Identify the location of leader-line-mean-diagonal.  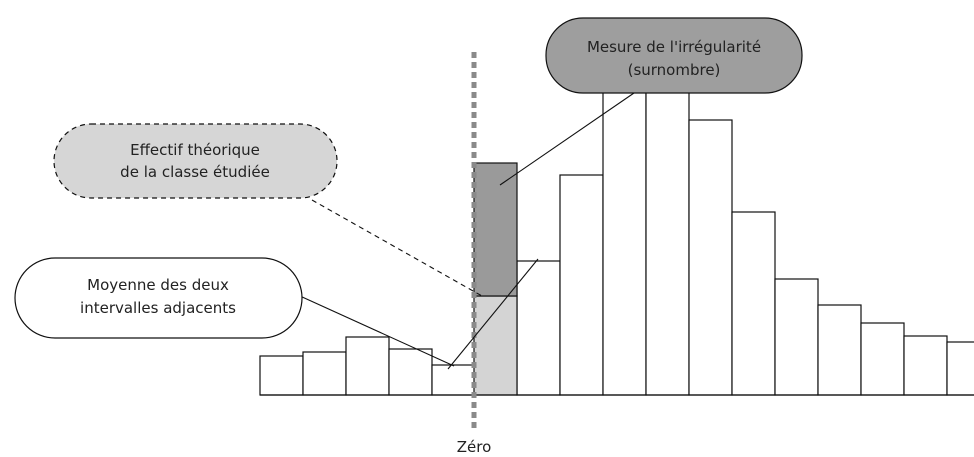
(493, 314).